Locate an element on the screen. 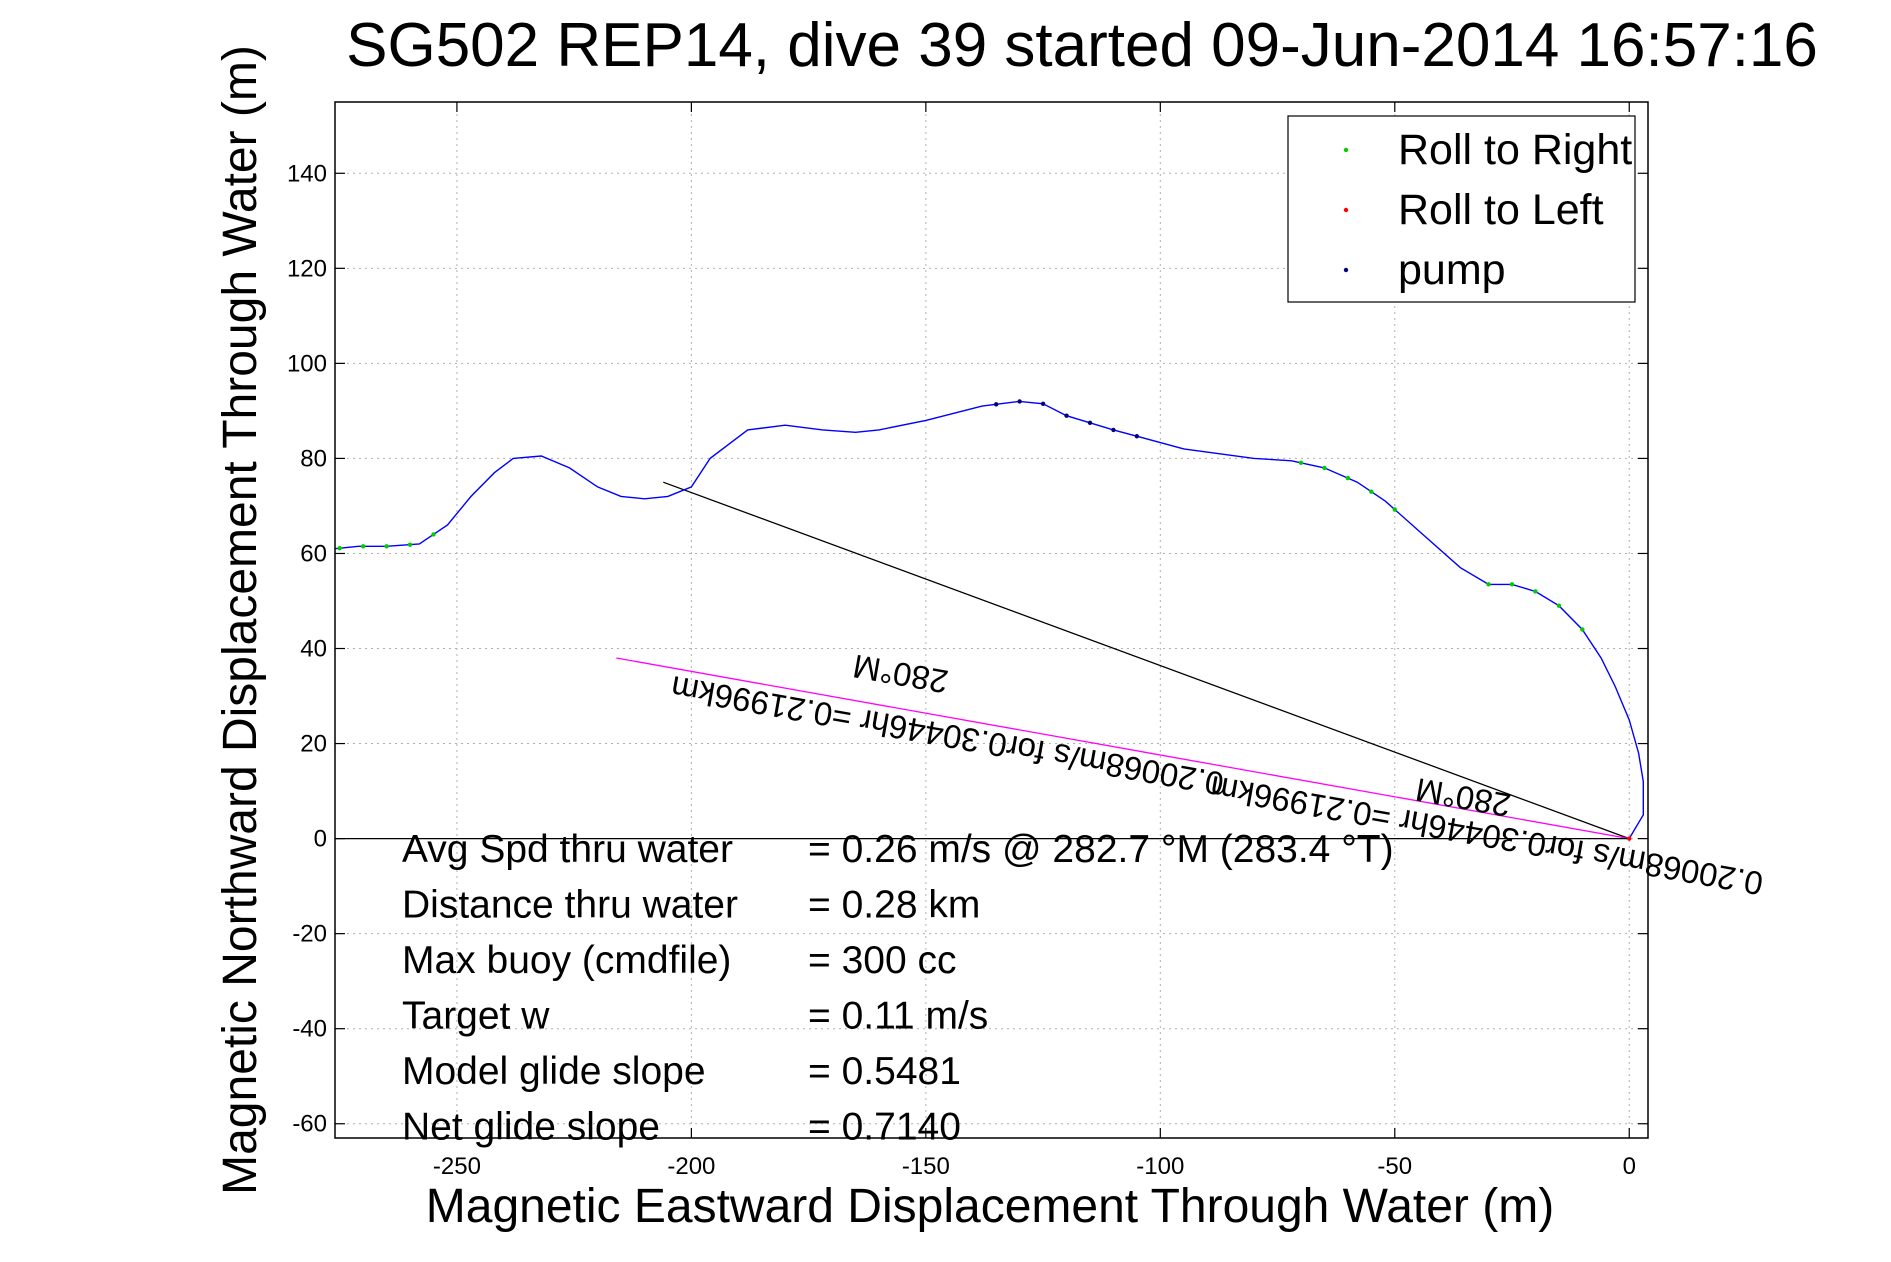 This screenshot has height=1262, width=1891. stat-label: Avg Spd thru water is located at coordinates (567, 849).